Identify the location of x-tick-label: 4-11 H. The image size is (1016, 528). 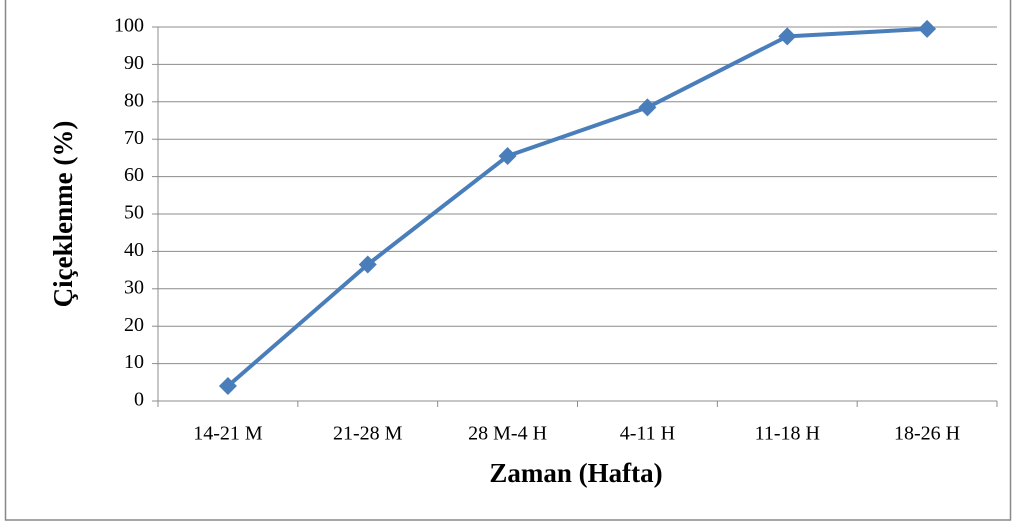
(647, 434).